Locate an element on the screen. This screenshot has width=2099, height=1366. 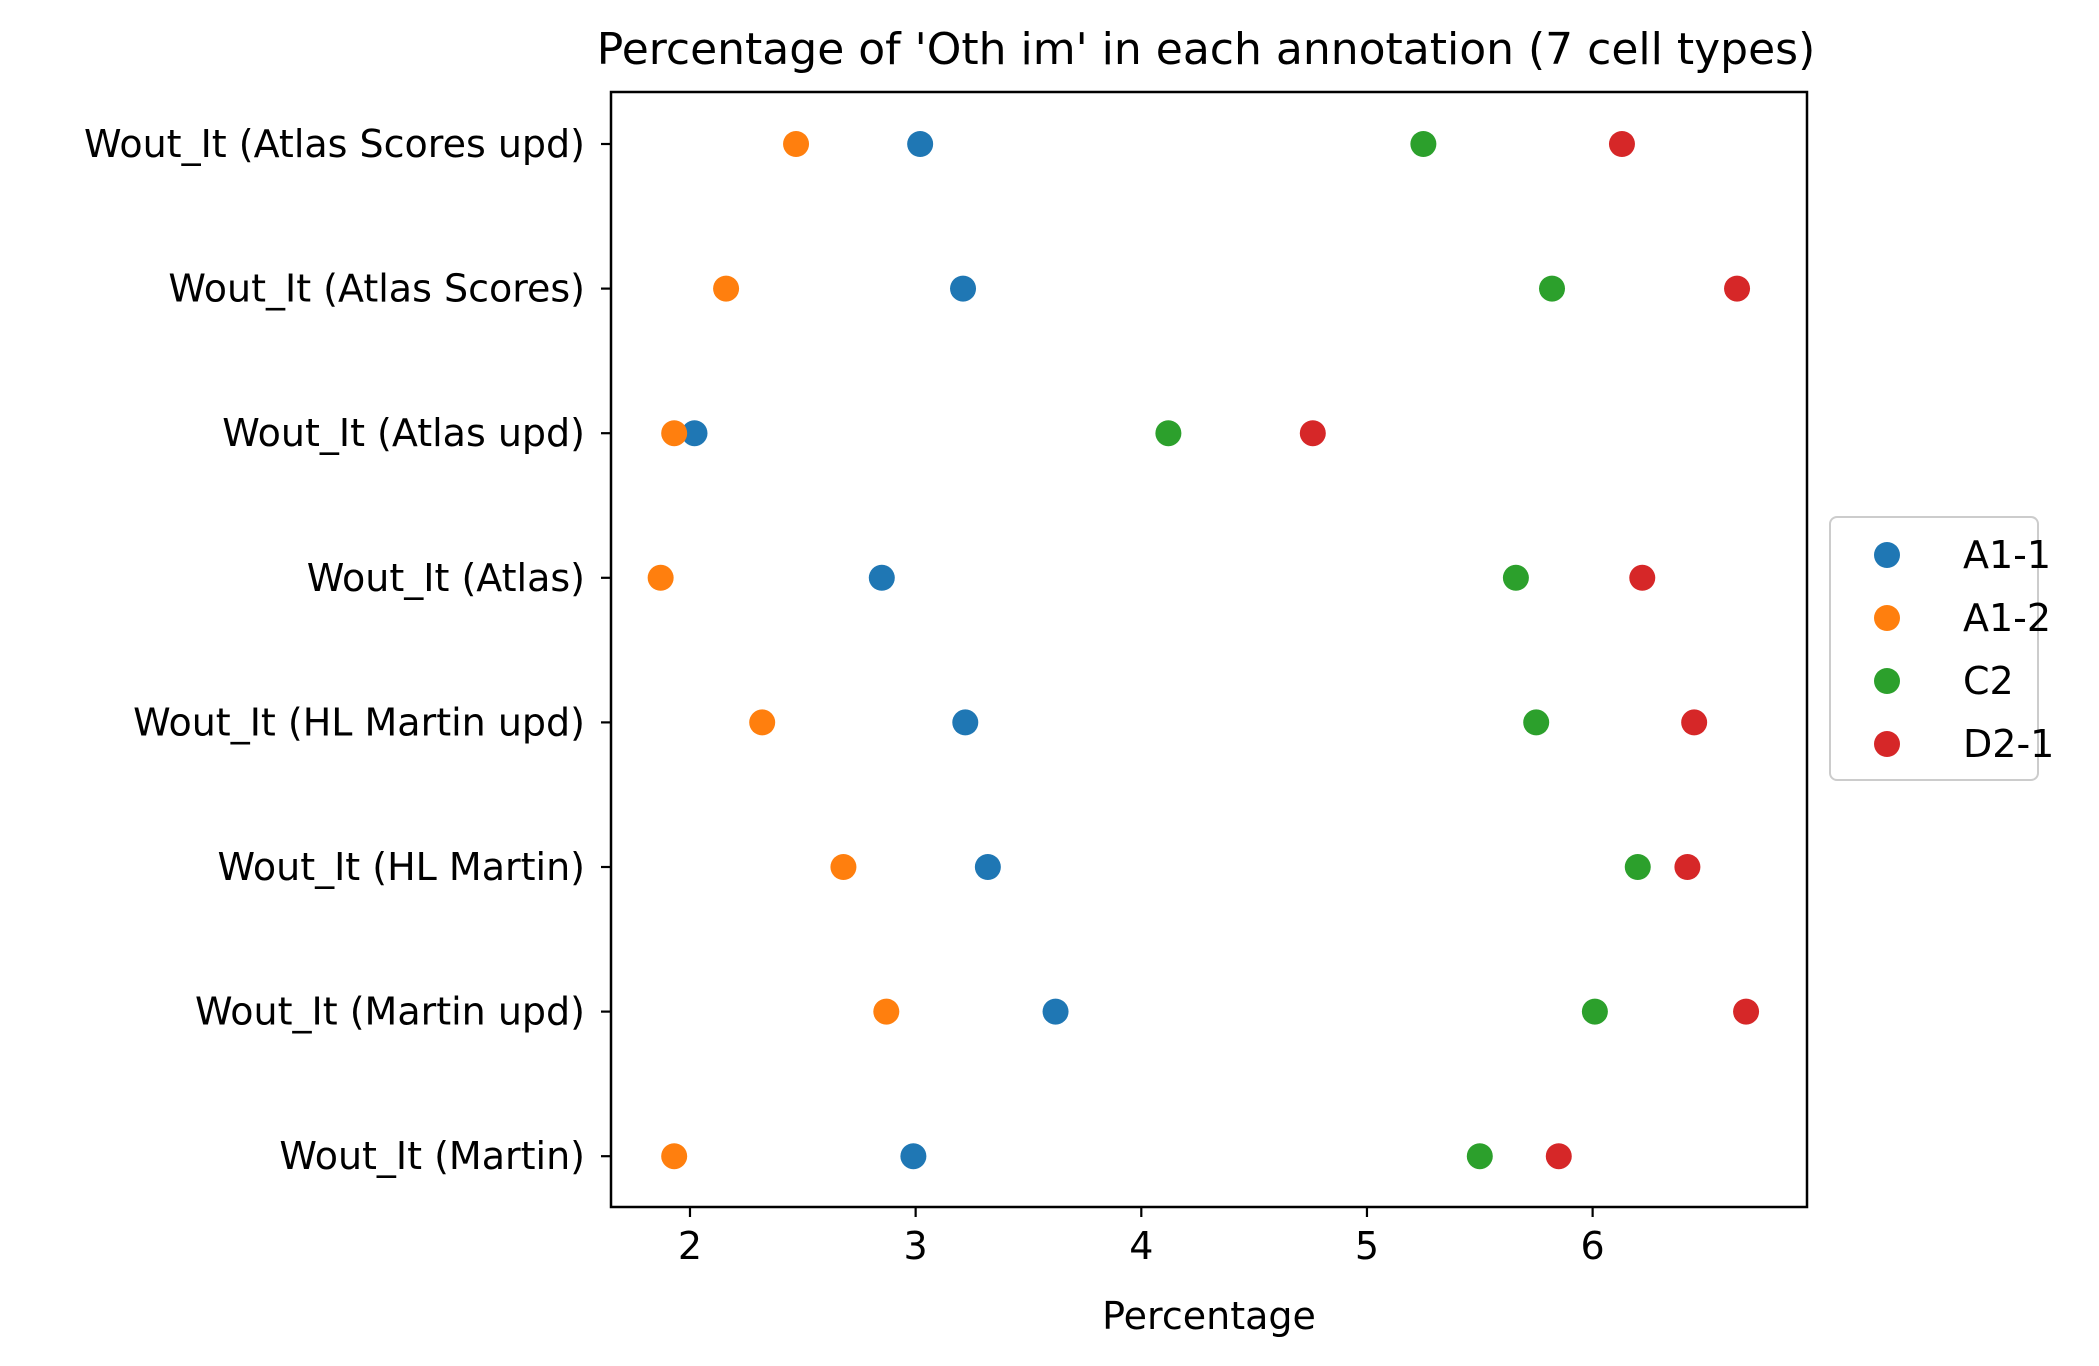
x-tick-label: 4 is located at coordinates (1141, 1246).